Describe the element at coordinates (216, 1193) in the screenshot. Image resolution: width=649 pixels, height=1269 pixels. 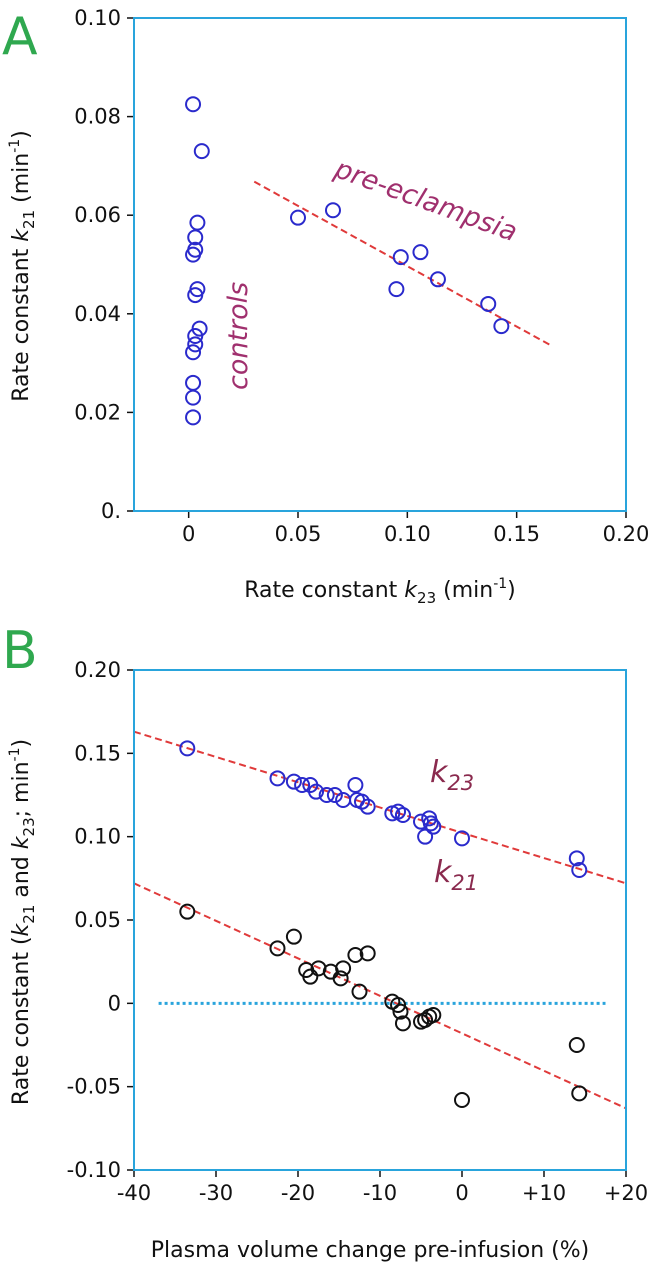
I see `x-tick-label: -30` at that location.